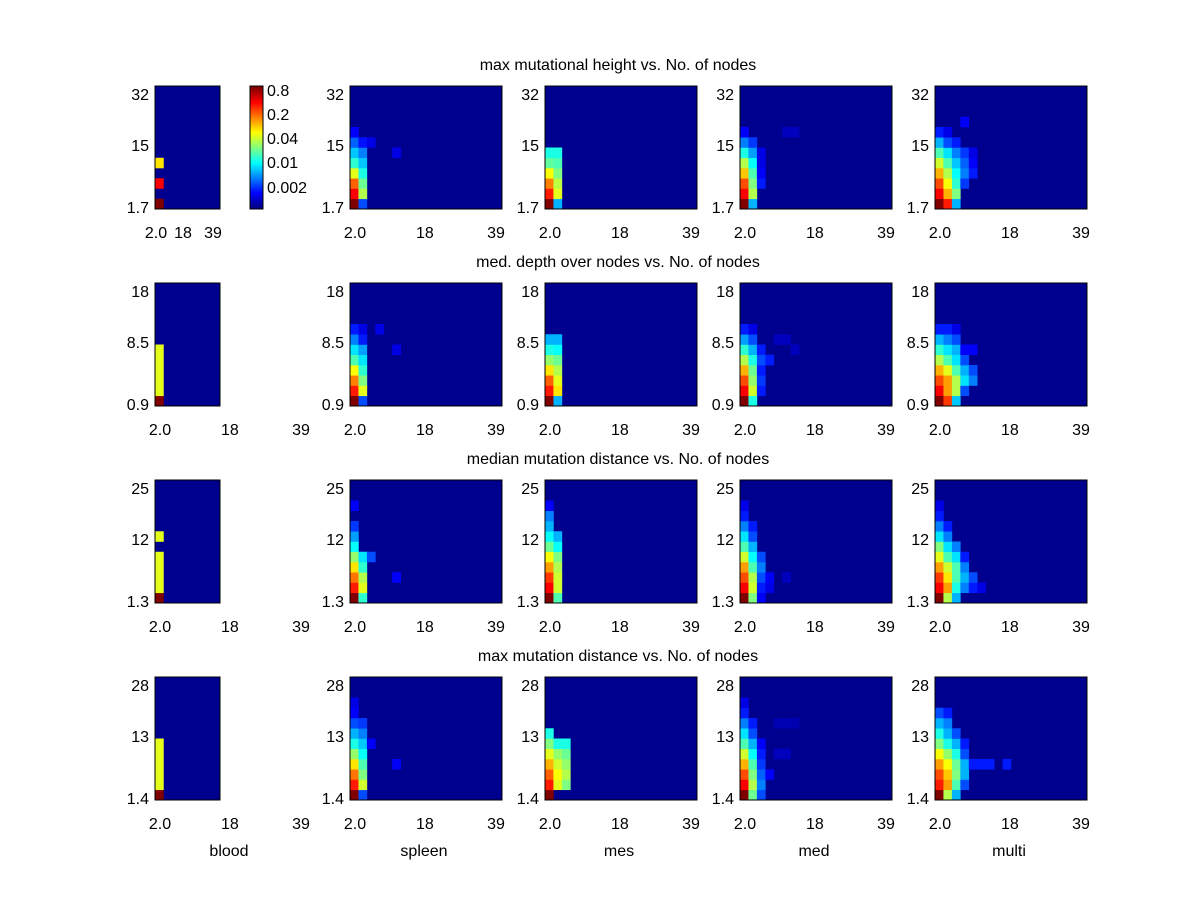 This screenshot has width=1200, height=900. I want to click on y-tick-label: 13, so click(920, 737).